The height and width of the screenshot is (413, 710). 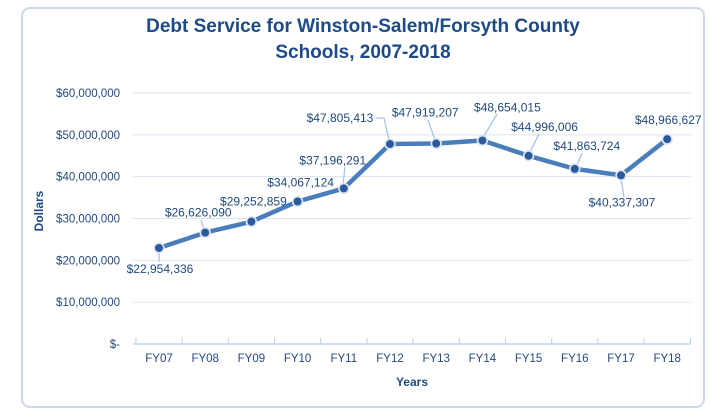 I want to click on data-label: $22,954,336, so click(x=160, y=269).